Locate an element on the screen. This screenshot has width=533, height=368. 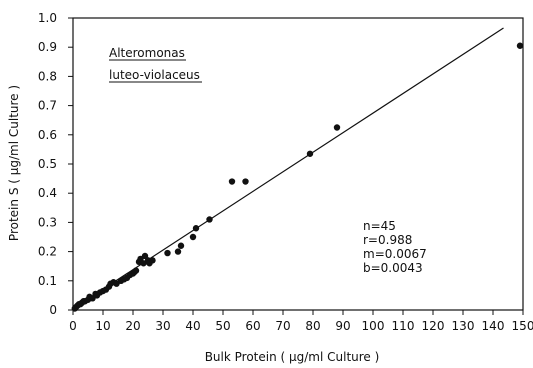
x-tick-label: 140 is located at coordinates (493, 326).